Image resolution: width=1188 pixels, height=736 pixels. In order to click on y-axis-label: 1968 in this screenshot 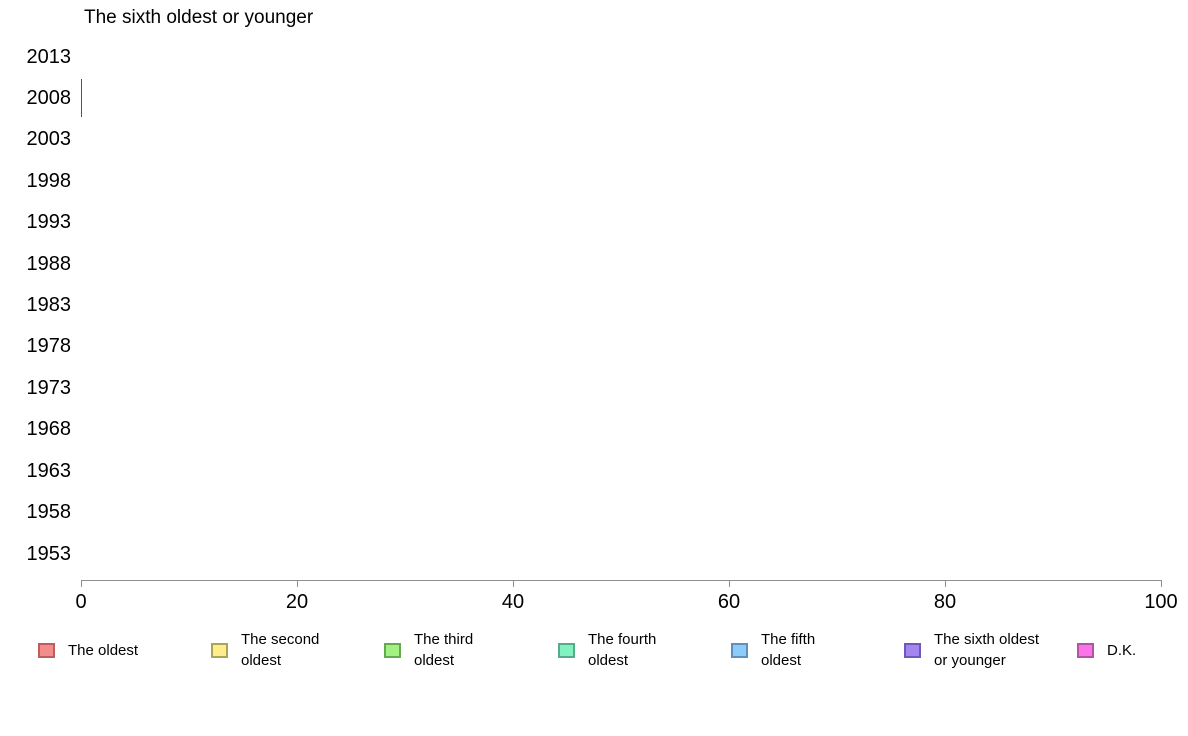, I will do `click(49, 429)`.